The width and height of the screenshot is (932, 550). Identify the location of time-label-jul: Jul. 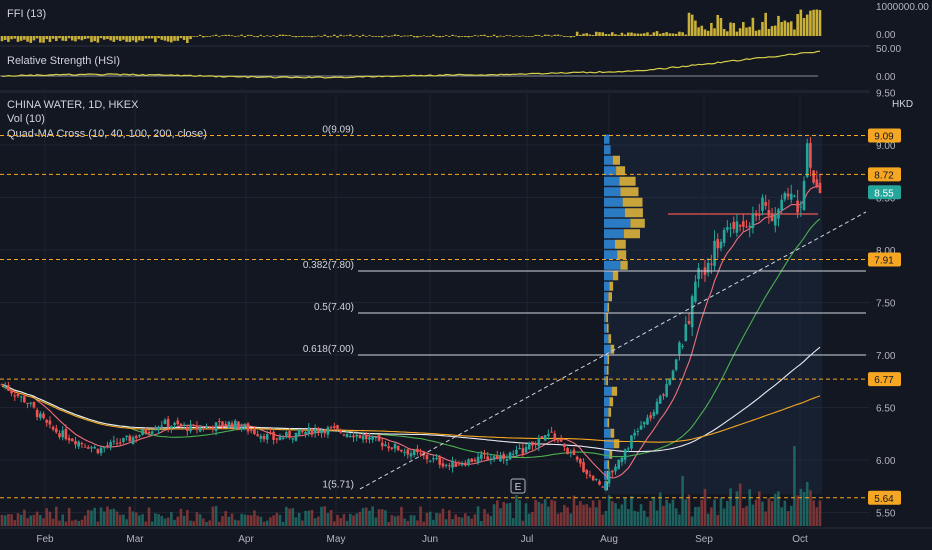
(527, 539).